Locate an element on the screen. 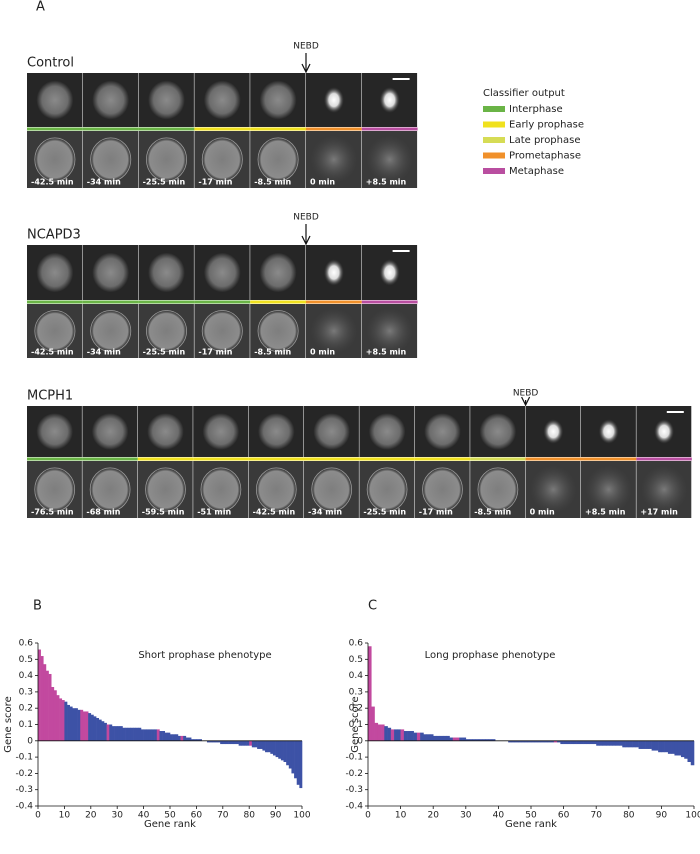  x-tick-label: 30 is located at coordinates (466, 816).